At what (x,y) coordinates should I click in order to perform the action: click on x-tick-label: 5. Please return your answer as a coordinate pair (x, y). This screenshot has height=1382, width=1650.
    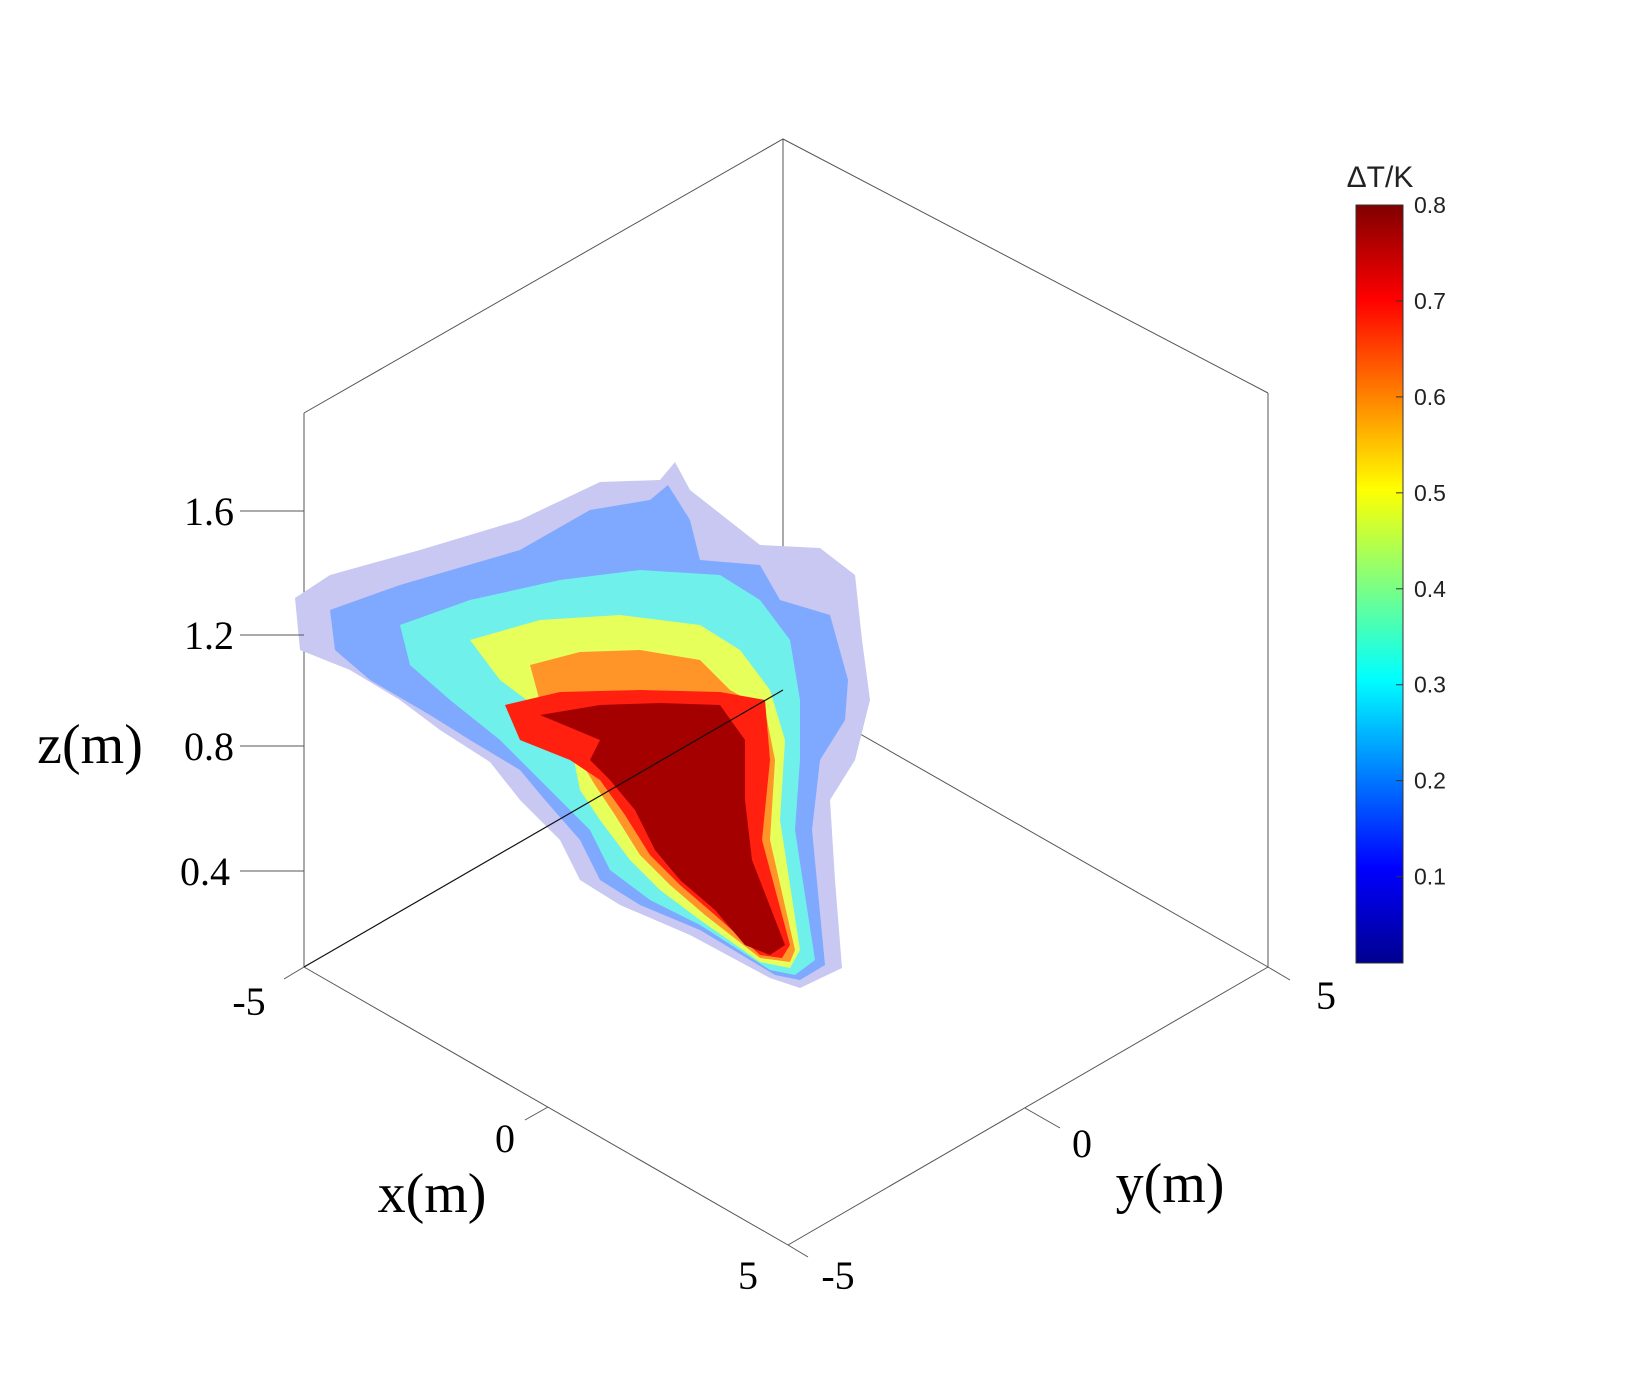
    Looking at the image, I should click on (748, 1275).